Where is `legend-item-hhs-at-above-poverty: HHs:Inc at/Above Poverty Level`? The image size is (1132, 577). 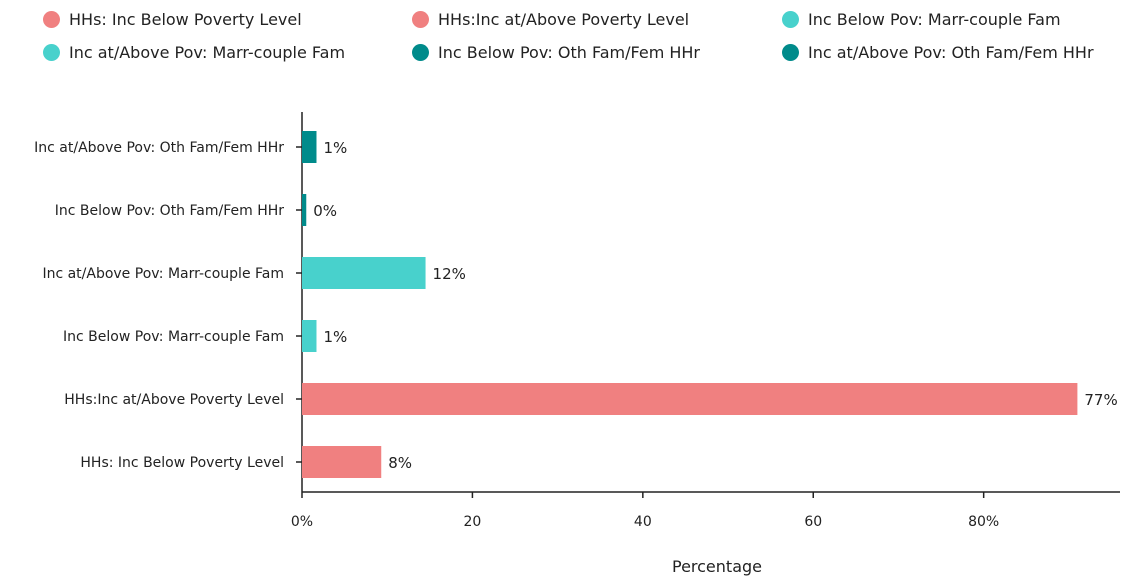 legend-item-hhs-at-above-poverty: HHs:Inc at/Above Poverty Level is located at coordinates (550, 19).